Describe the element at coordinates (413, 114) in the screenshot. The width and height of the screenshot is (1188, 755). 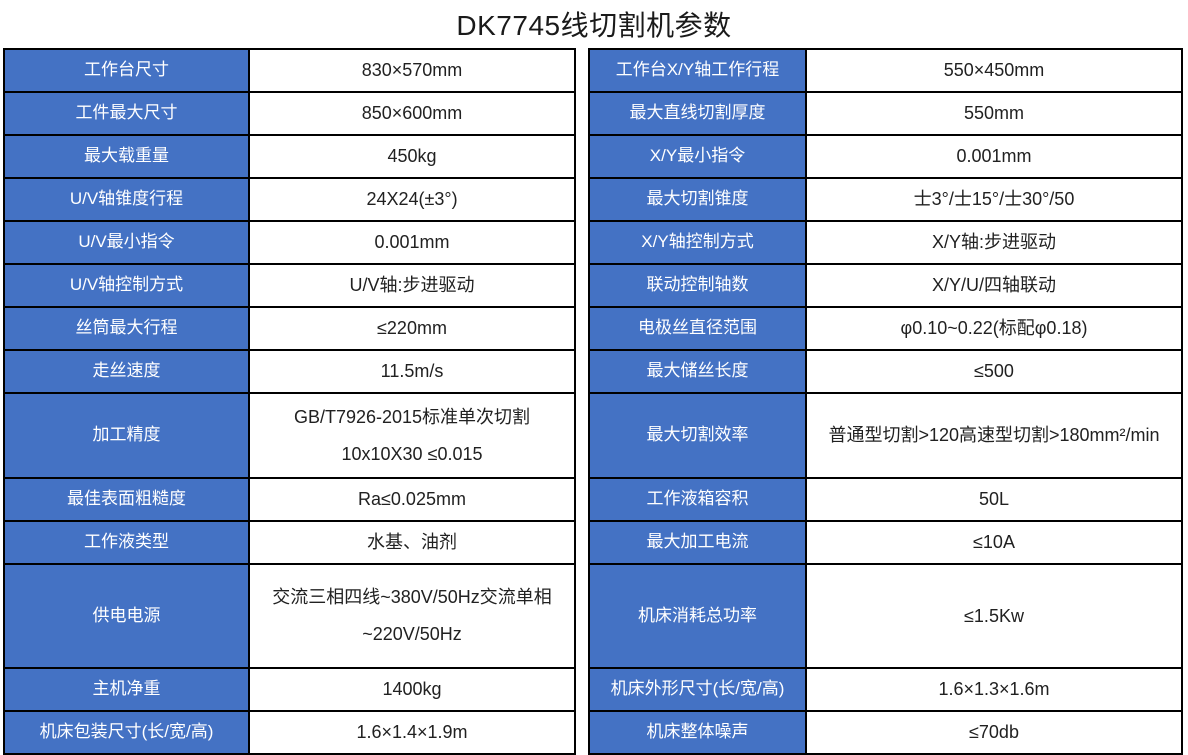
I see `spec-value: 850×600mm` at that location.